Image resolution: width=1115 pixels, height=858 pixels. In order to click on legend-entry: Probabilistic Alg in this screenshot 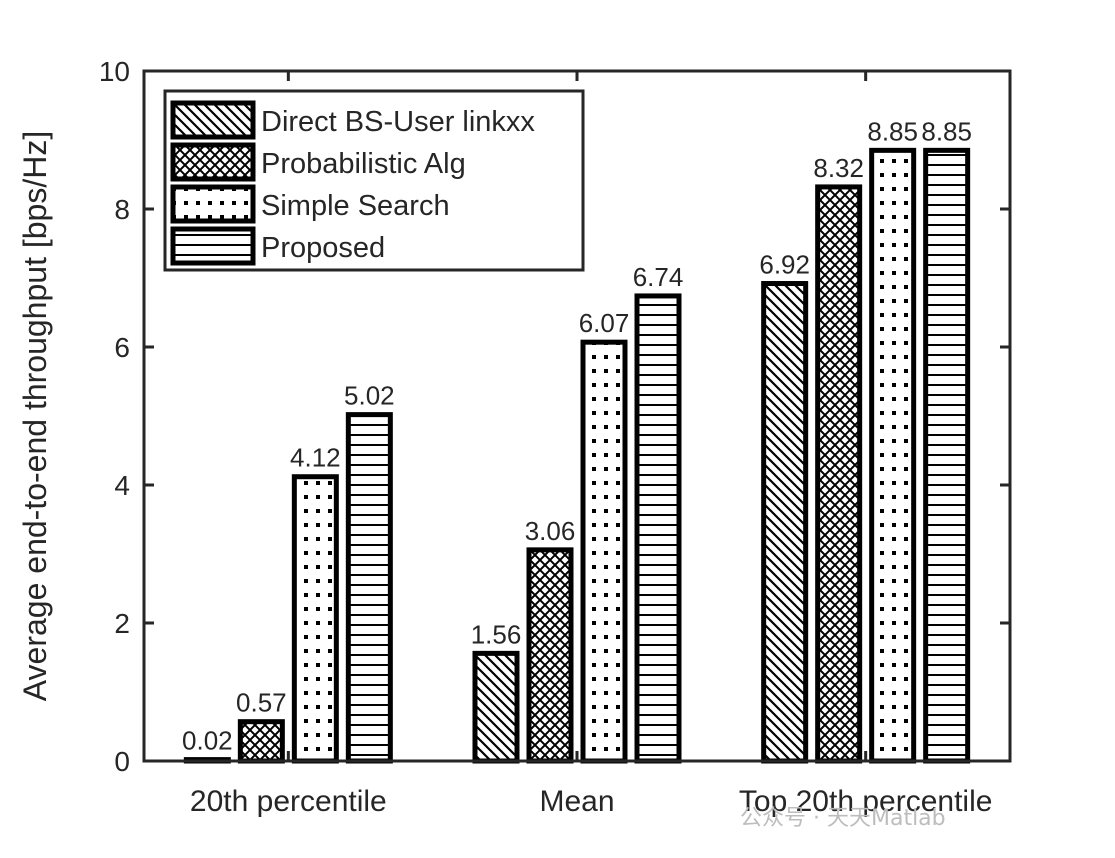, I will do `click(363, 164)`.